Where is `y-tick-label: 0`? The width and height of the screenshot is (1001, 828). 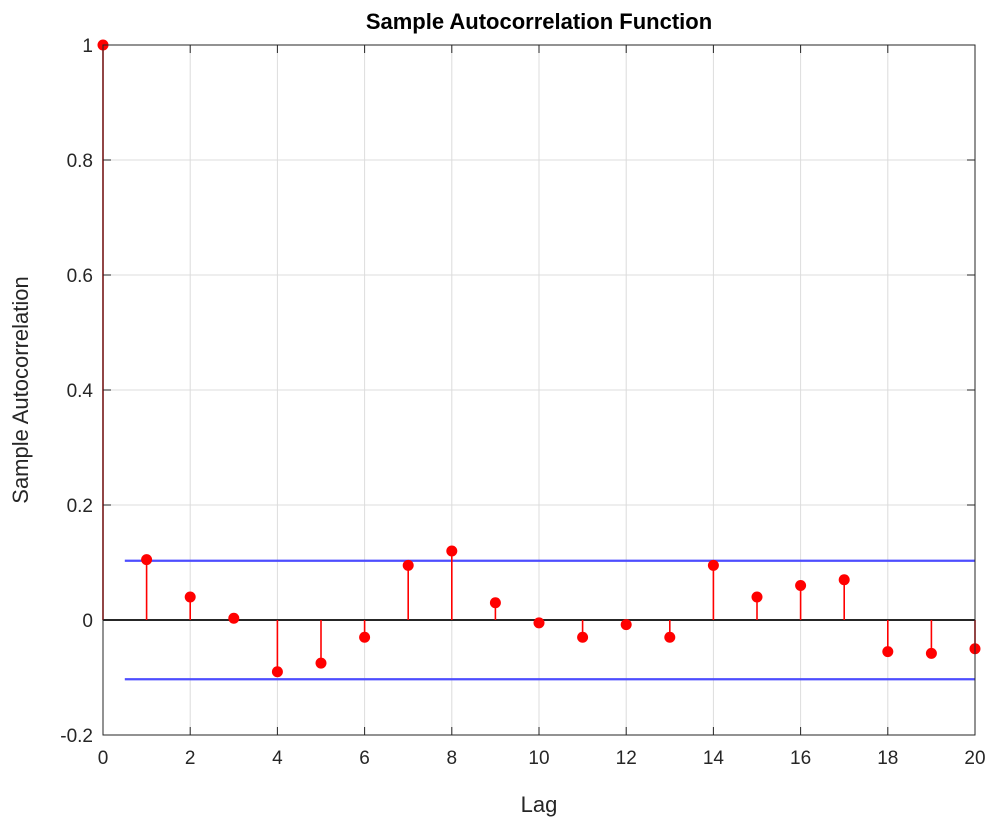 y-tick-label: 0 is located at coordinates (87, 621).